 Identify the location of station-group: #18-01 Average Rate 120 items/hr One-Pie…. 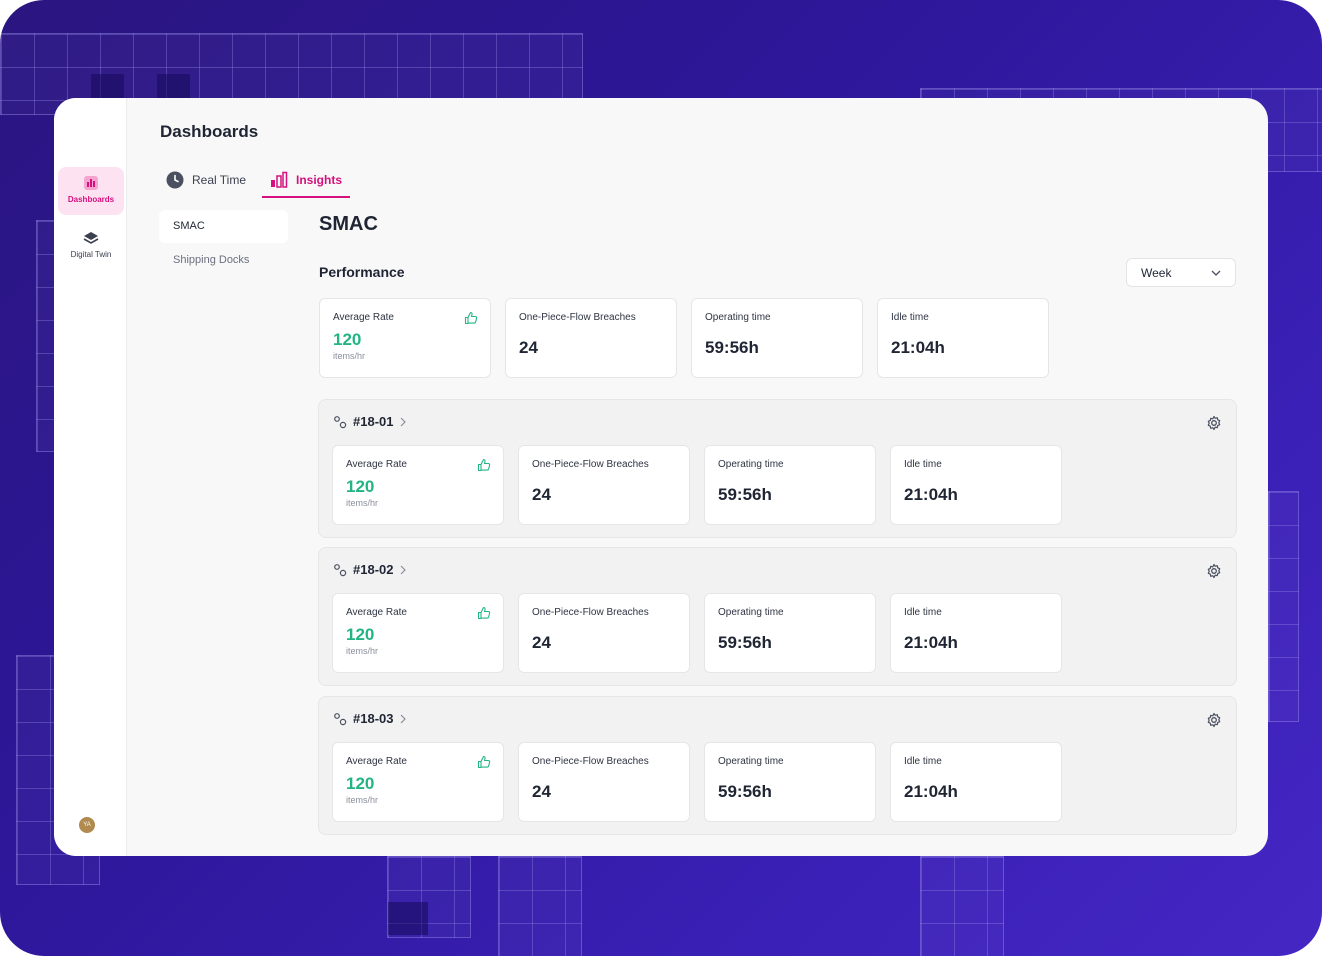
(777, 468).